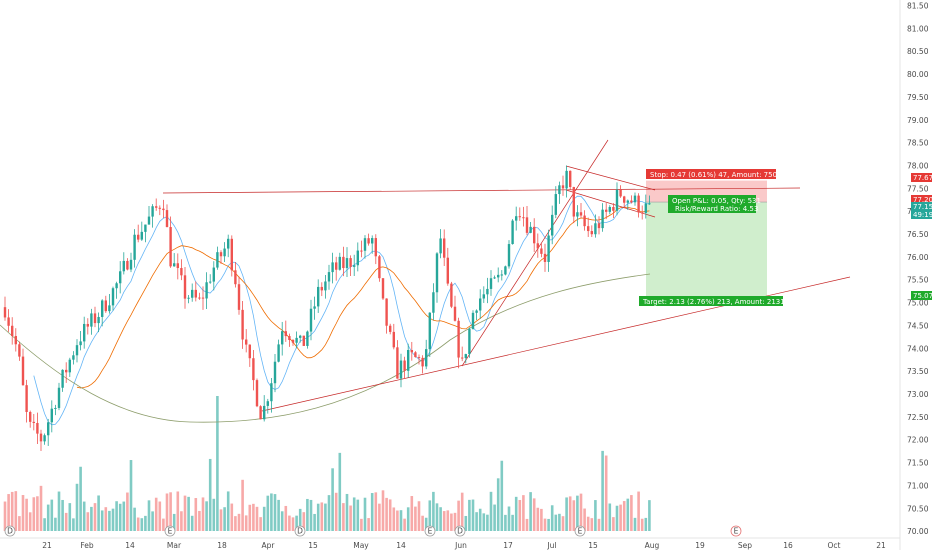  Describe the element at coordinates (460, 545) in the screenshot. I see `time-tick-label: Jun` at that location.